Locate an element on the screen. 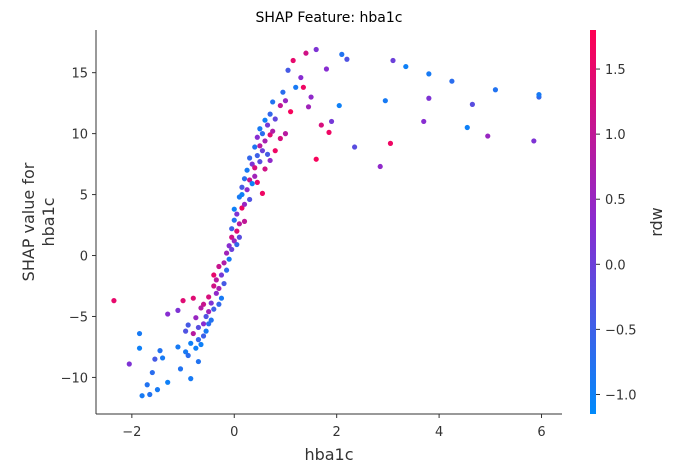  colorbar-tick-label: −0.5 is located at coordinates (621, 330).